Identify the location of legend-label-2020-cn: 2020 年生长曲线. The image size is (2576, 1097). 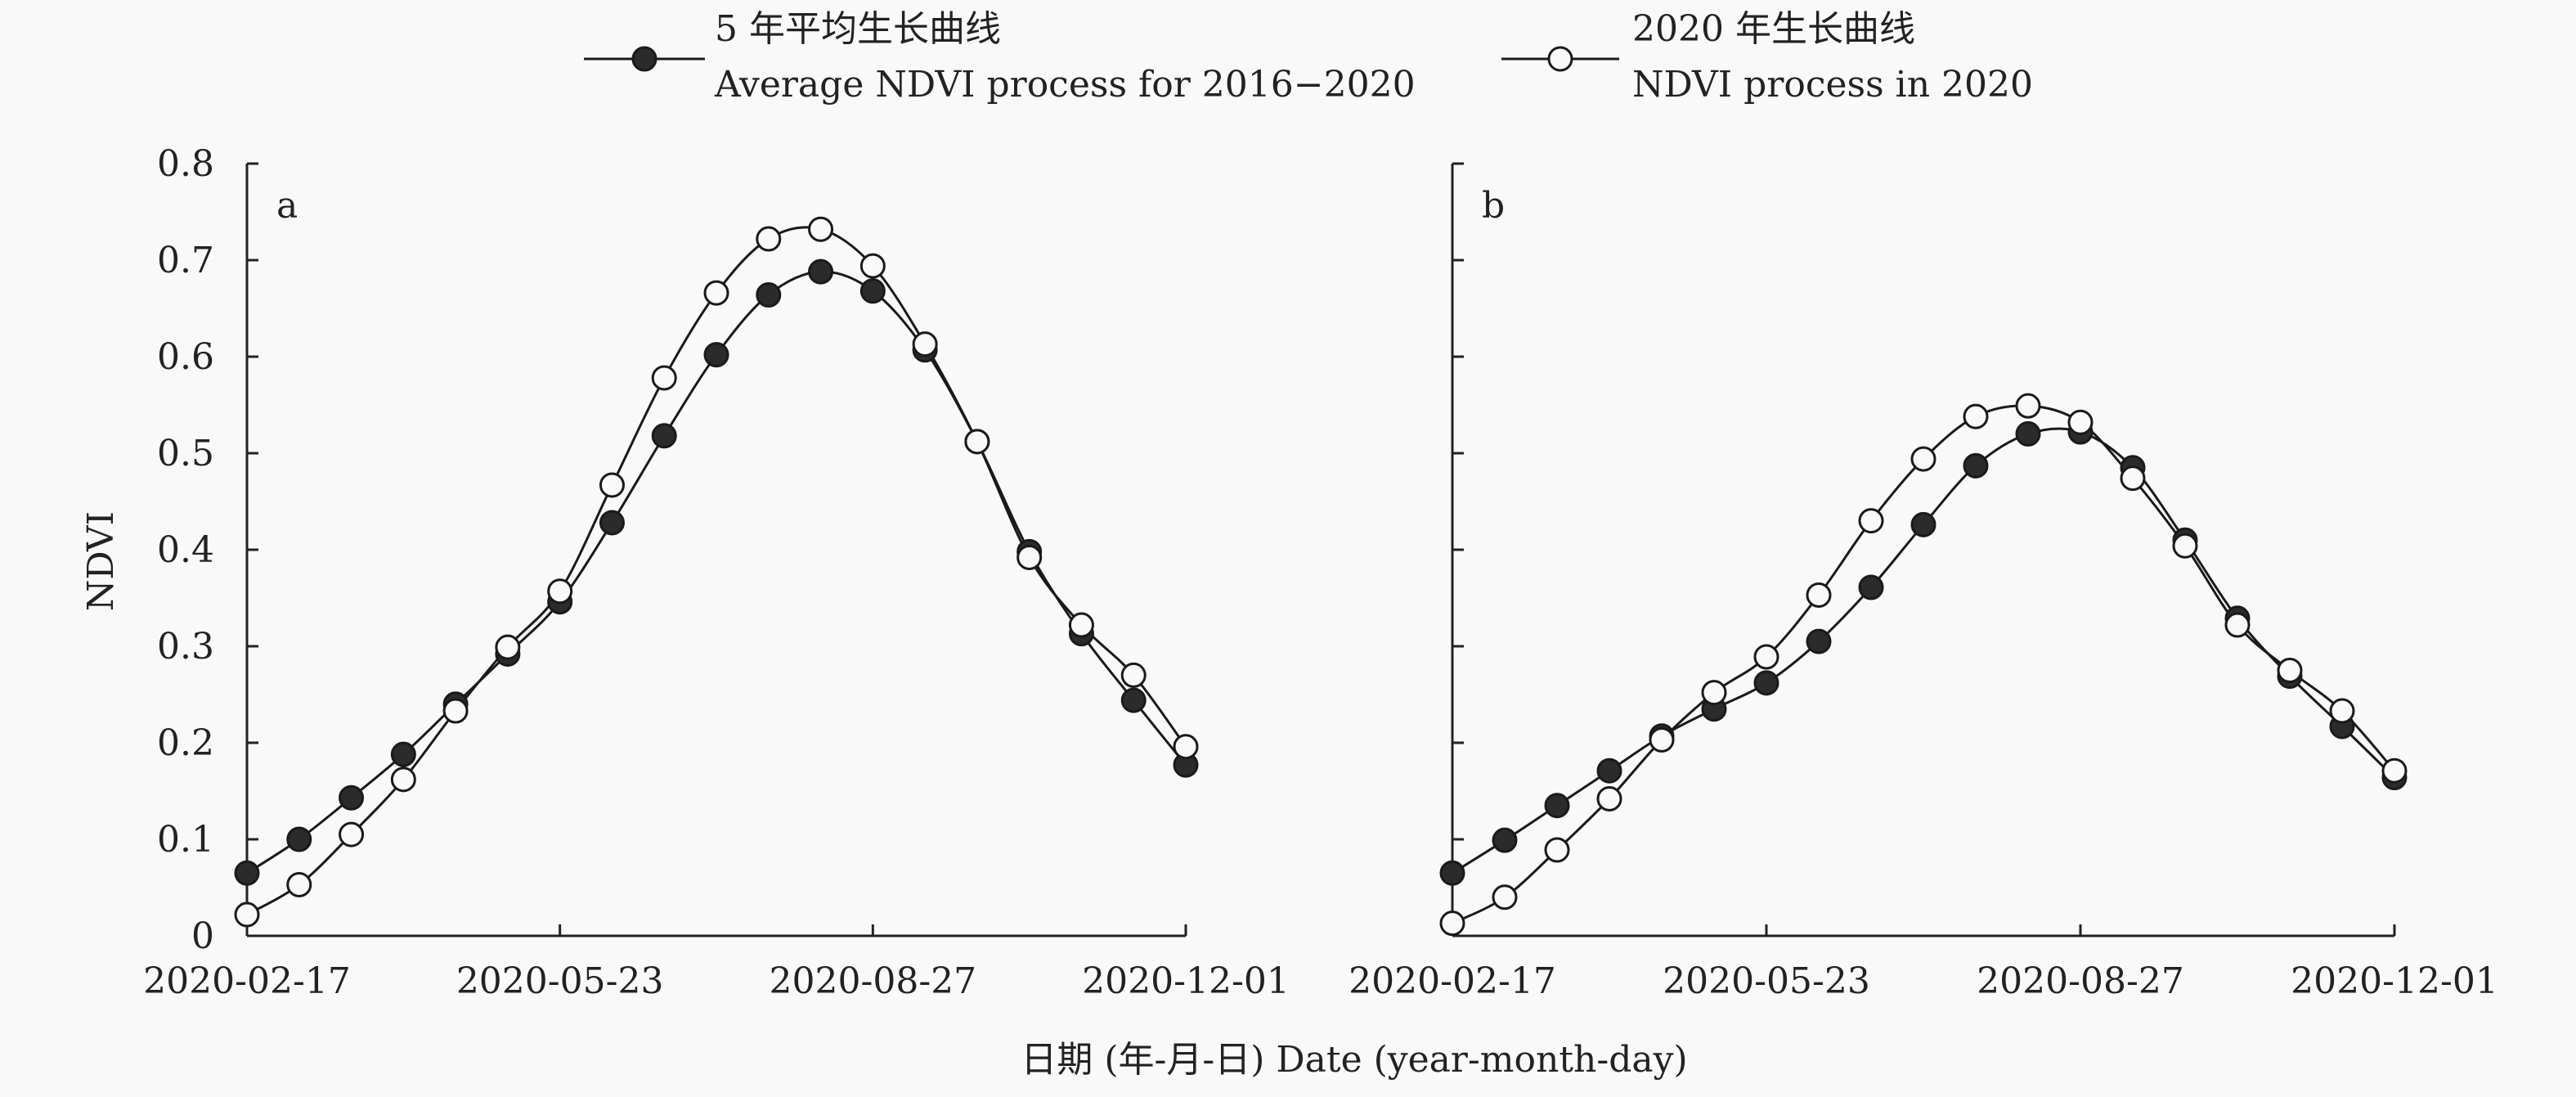
(1774, 29).